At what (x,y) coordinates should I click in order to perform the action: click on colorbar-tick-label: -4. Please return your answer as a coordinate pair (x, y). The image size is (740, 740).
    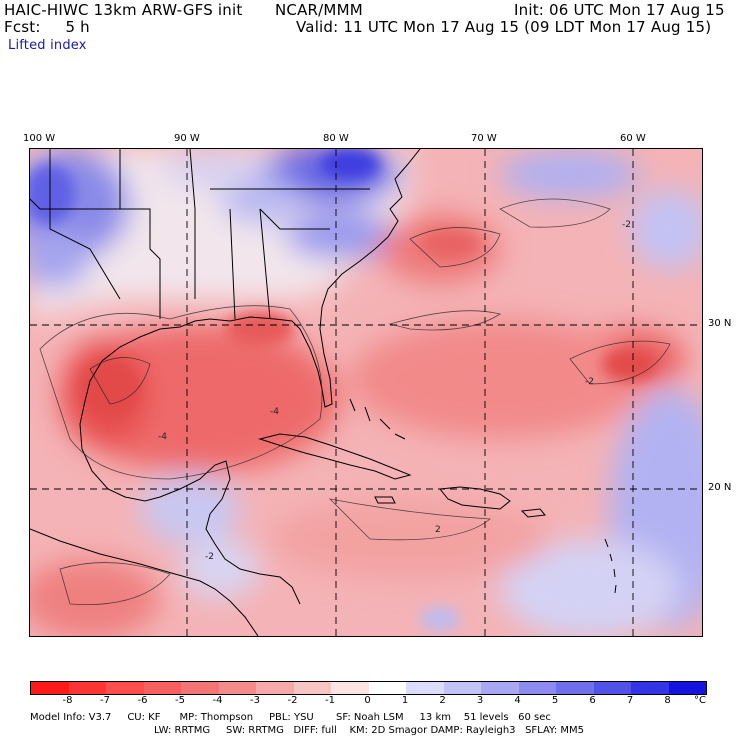
    Looking at the image, I should click on (217, 700).